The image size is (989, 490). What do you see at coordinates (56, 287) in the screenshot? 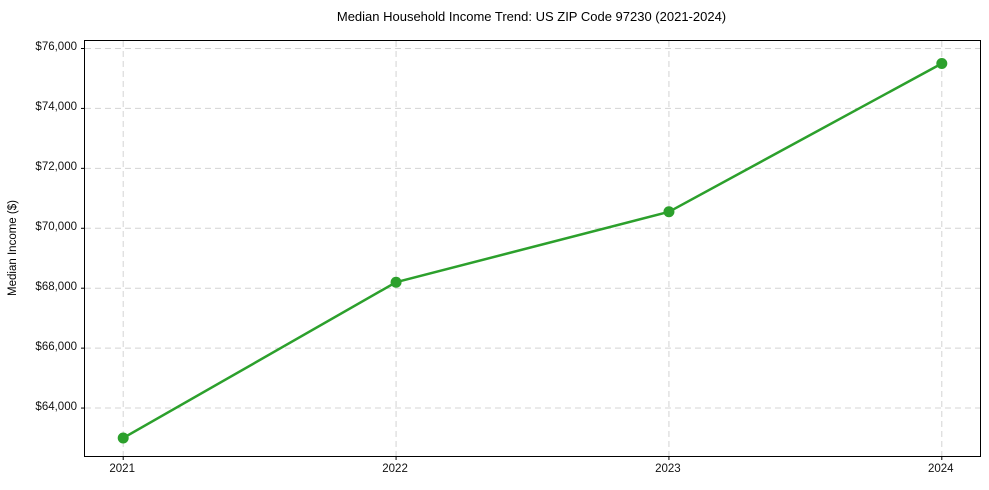
I see `y-tick-label: $68,000` at bounding box center [56, 287].